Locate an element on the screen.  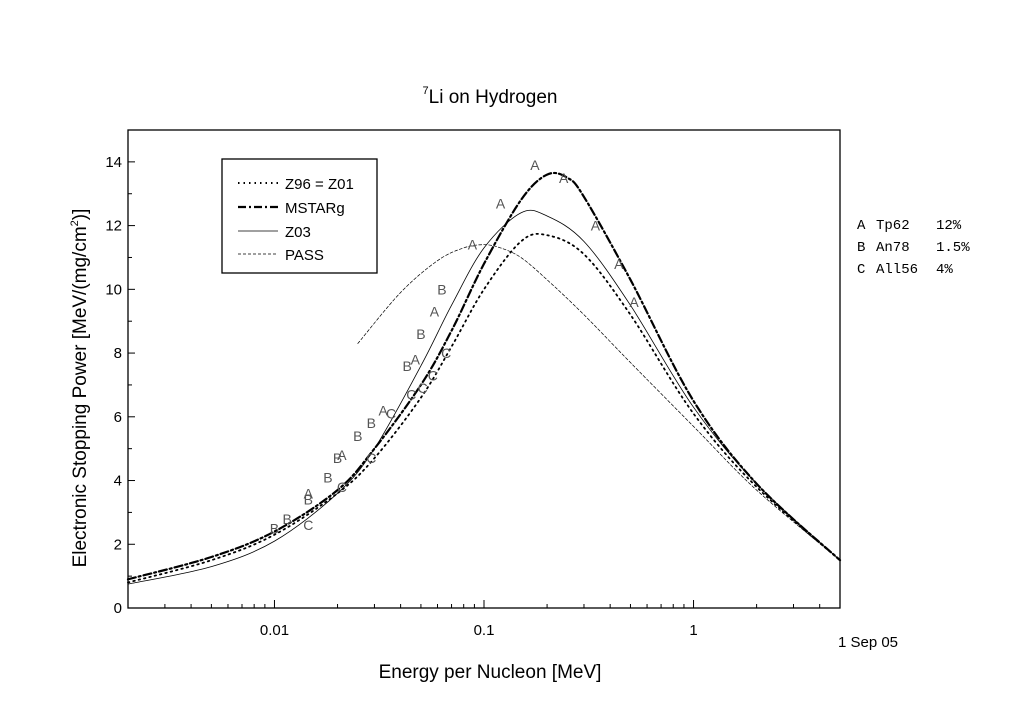
title-main: Li on Hydrogen is located at coordinates (493, 97).